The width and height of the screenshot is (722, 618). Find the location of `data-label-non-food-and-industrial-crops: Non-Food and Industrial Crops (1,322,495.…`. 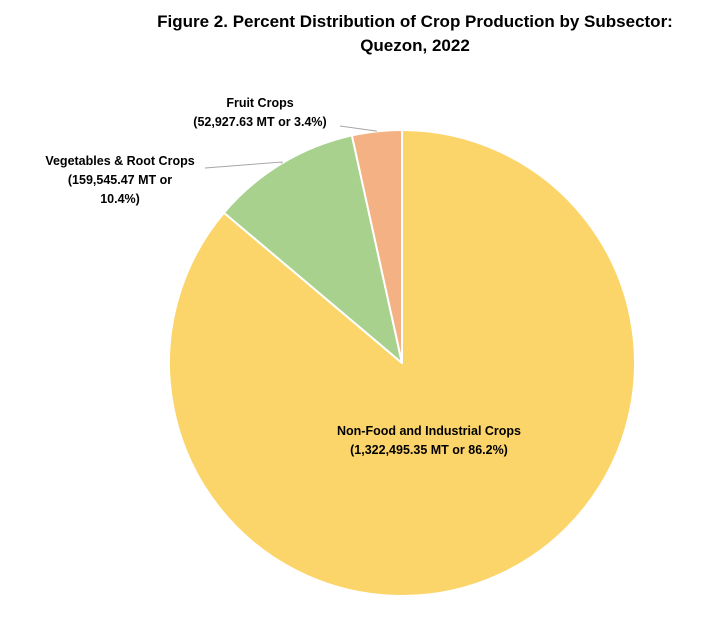

data-label-non-food-and-industrial-crops: Non-Food and Industrial Crops (1,322,495.… is located at coordinates (429, 440).